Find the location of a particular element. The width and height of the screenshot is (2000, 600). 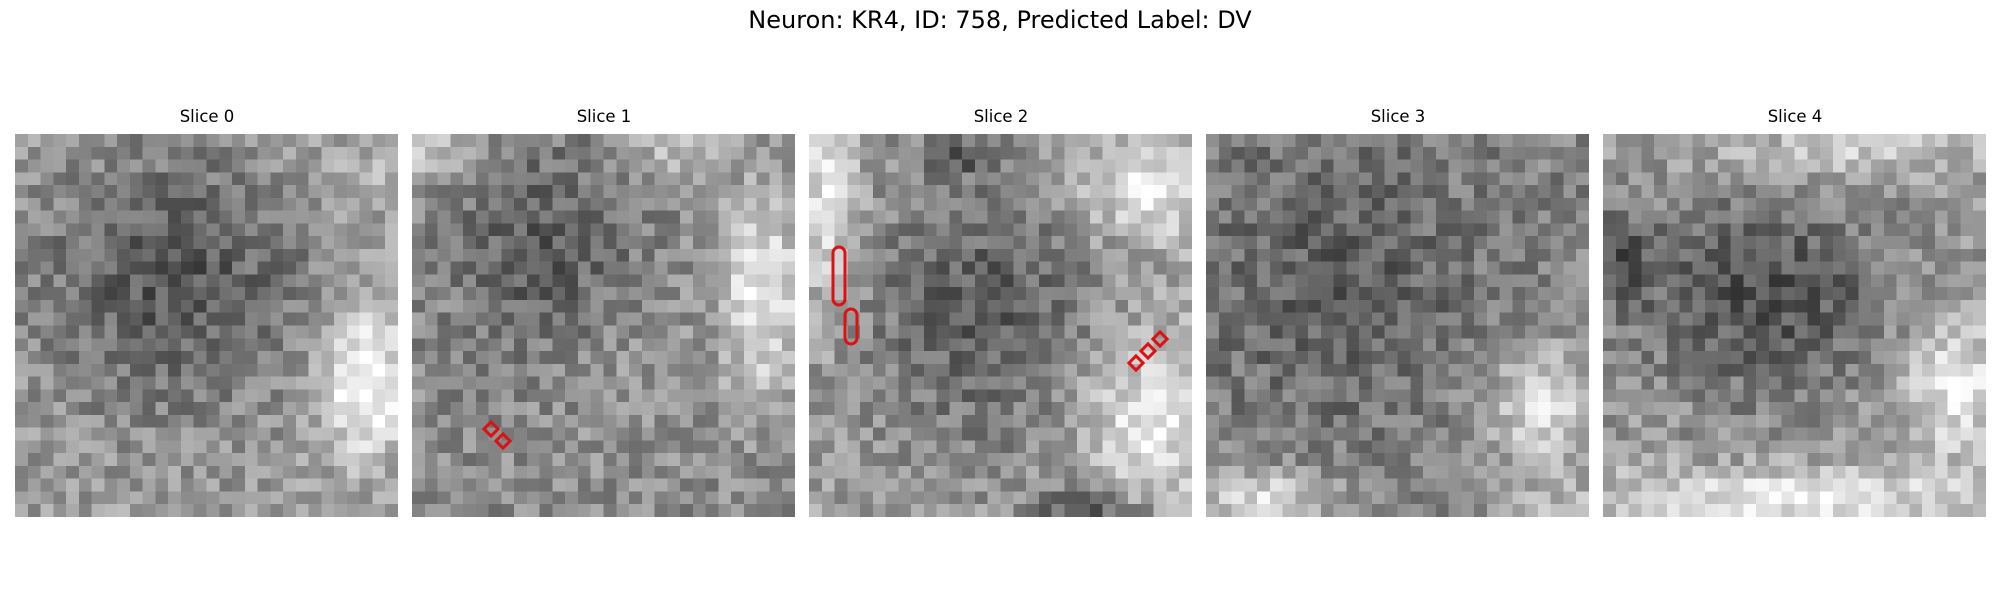

slice-title-0: Slice 0 is located at coordinates (207, 116).